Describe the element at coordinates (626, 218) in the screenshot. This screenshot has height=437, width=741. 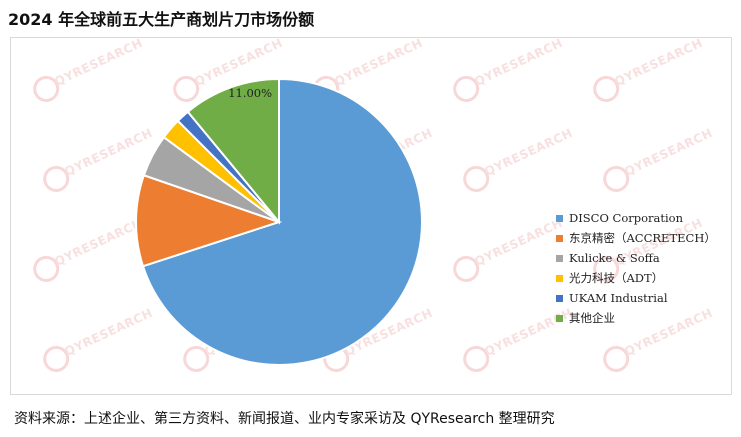
I see `legend-label: DISCO Corporation` at that location.